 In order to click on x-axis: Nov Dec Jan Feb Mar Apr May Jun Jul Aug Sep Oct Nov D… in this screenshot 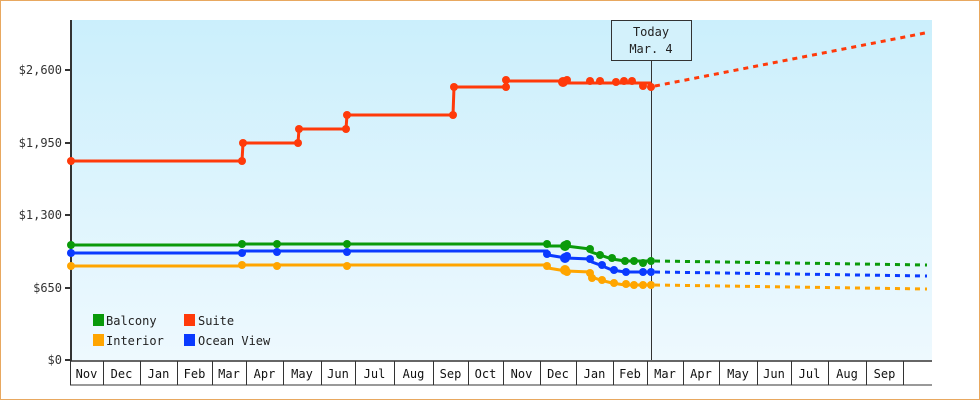, I will do `click(501, 373)`.